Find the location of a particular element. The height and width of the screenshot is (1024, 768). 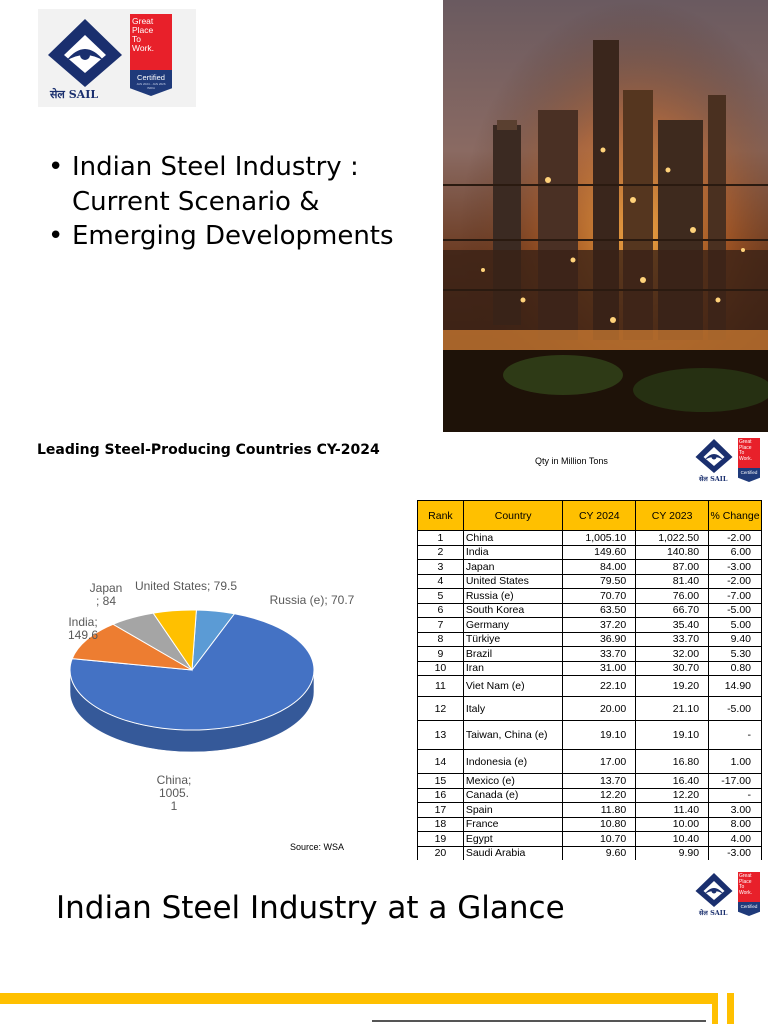

cell-rank: 2 is located at coordinates (440, 552).